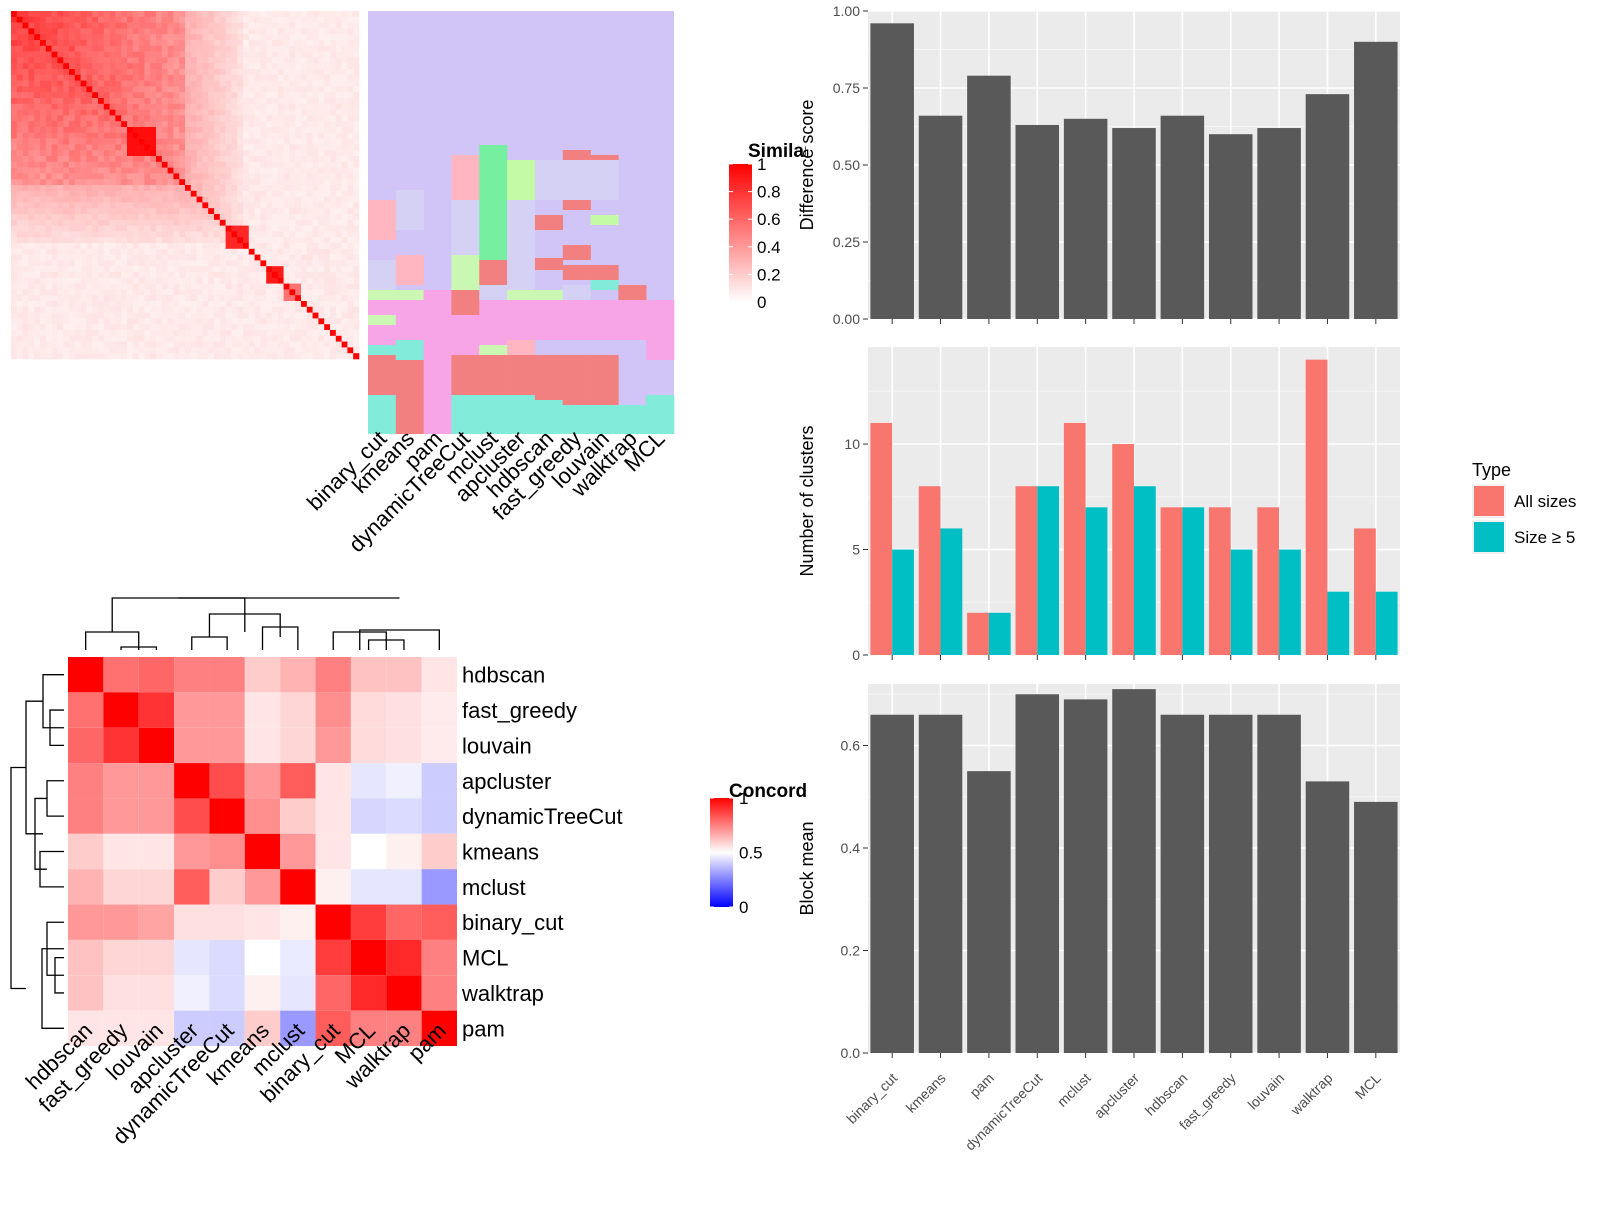  I want to click on cluster-block, so click(493, 202).